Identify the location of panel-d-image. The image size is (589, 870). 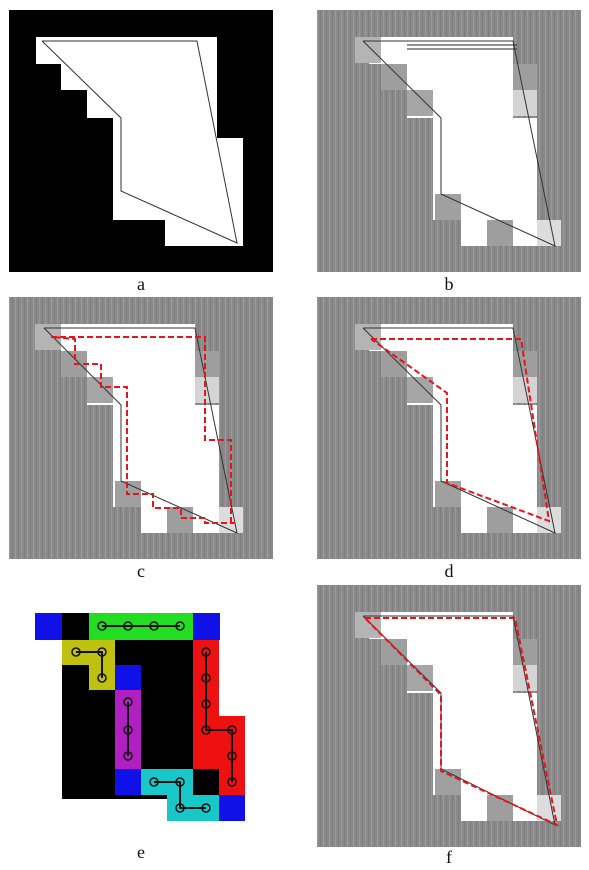
(449, 428).